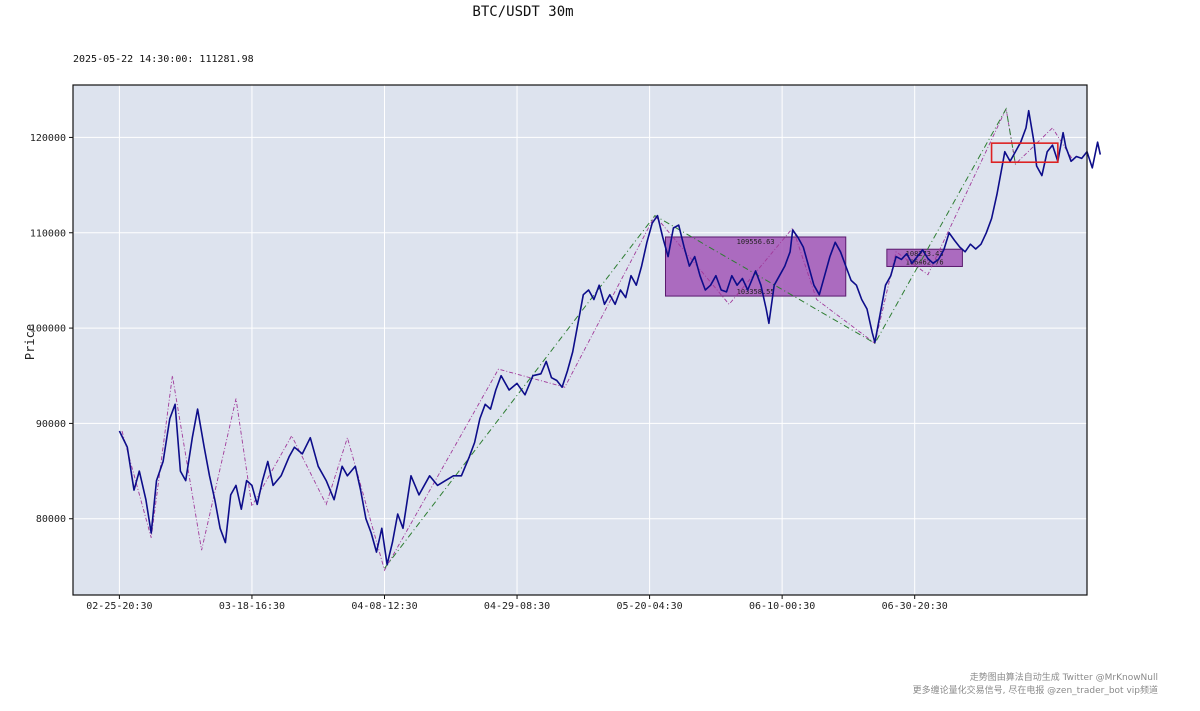 The height and width of the screenshot is (711, 1200). Describe the element at coordinates (48, 233) in the screenshot. I see `y-tick-label: 110000` at that location.